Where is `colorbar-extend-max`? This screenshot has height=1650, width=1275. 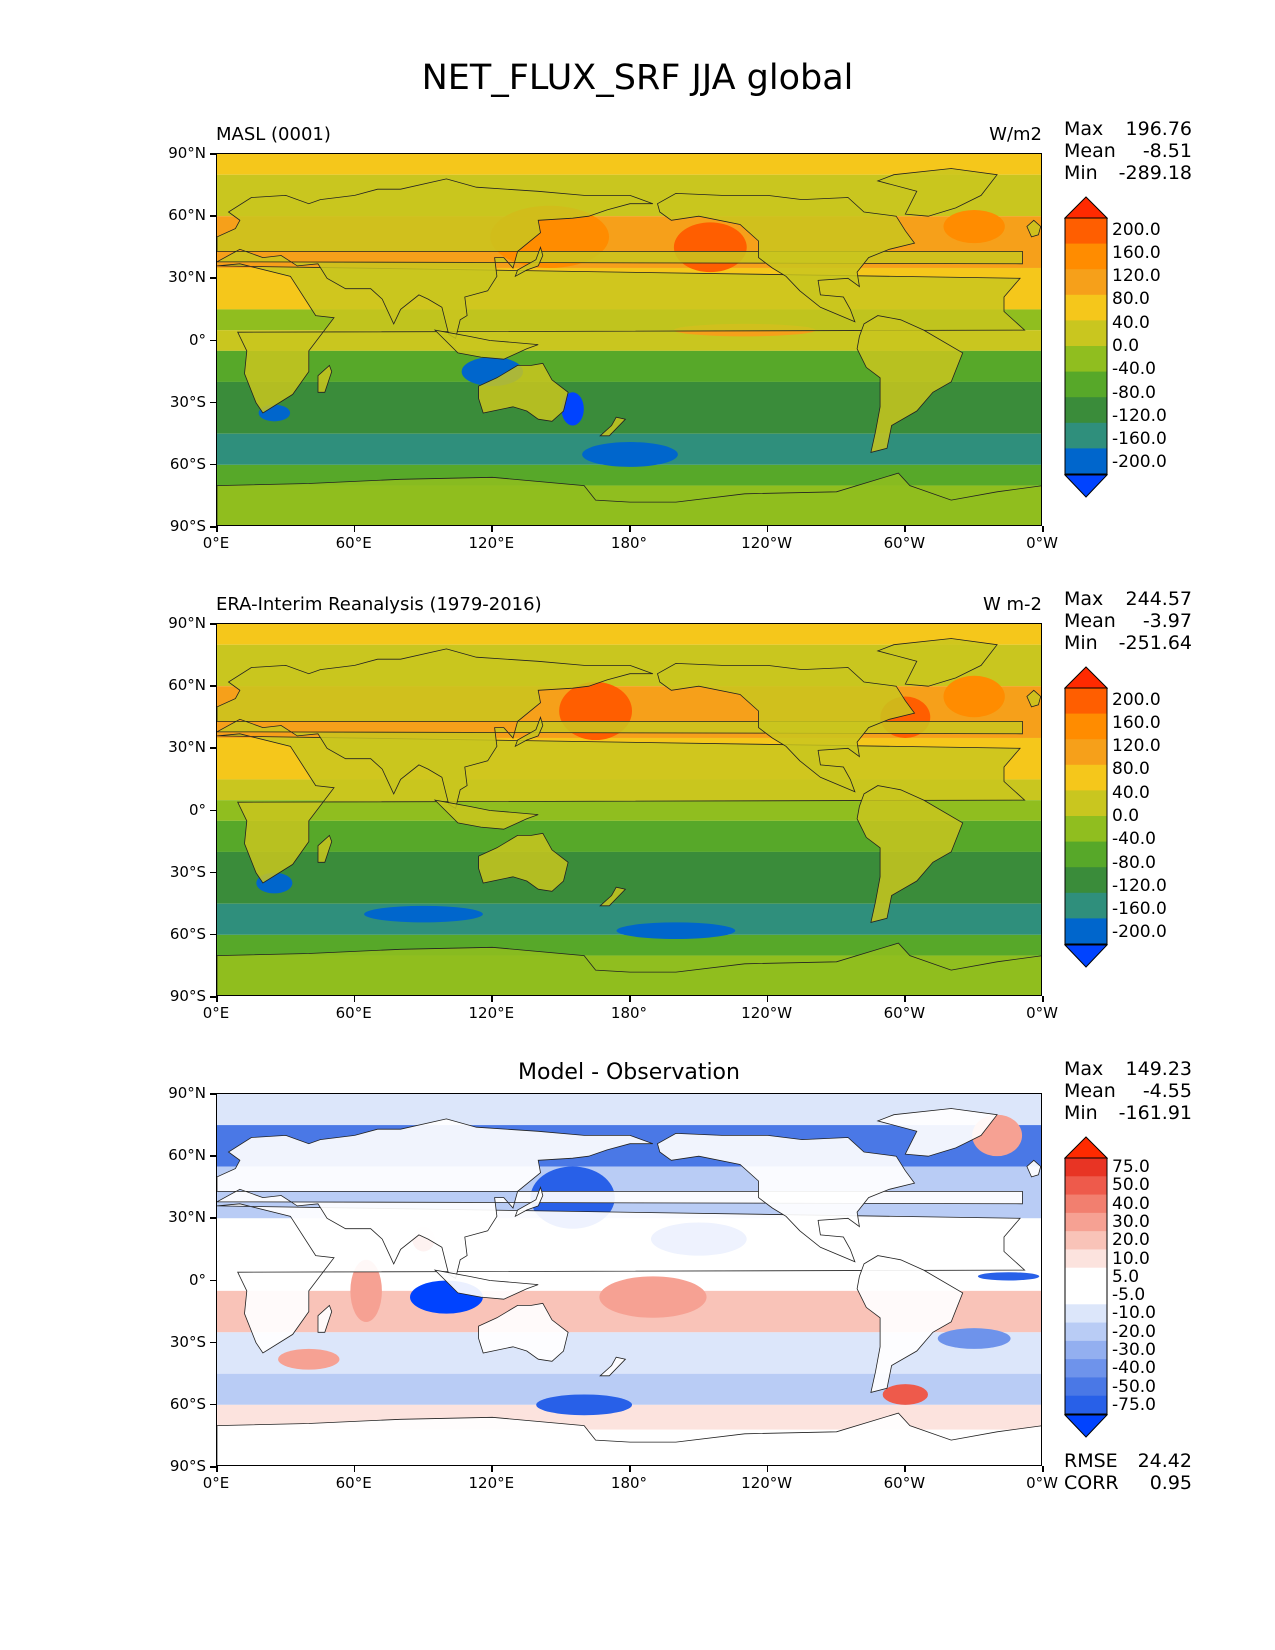 colorbar-extend-max is located at coordinates (1086, 207).